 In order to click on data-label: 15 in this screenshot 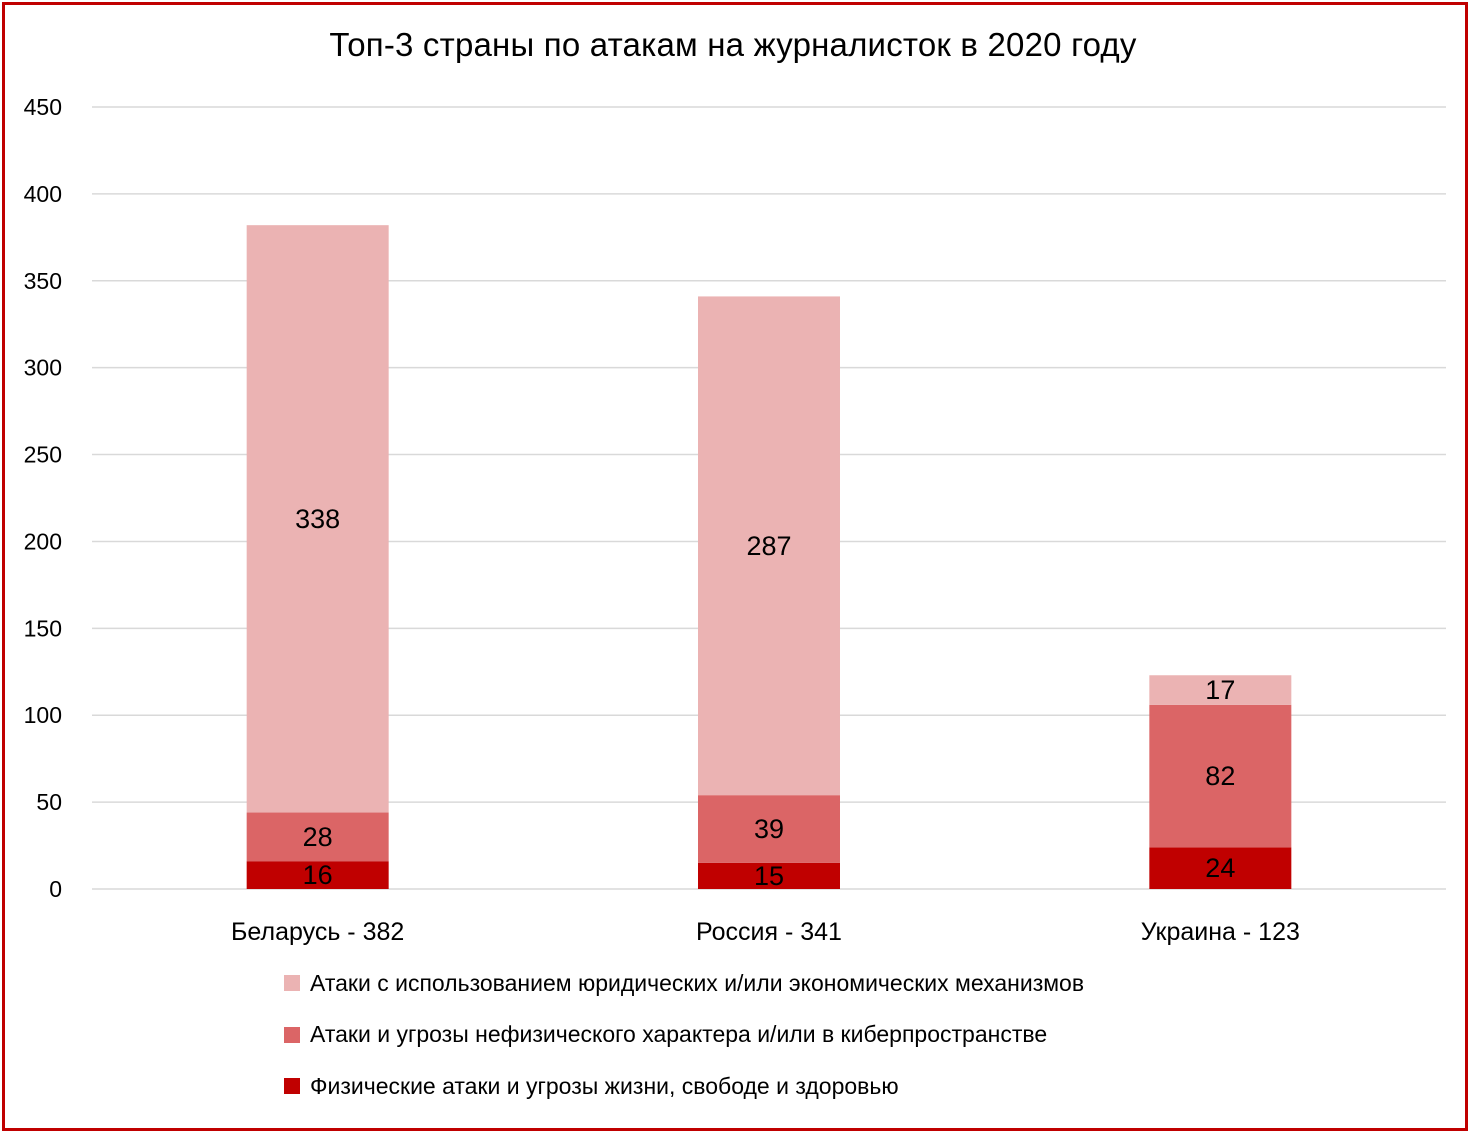, I will do `click(769, 876)`.